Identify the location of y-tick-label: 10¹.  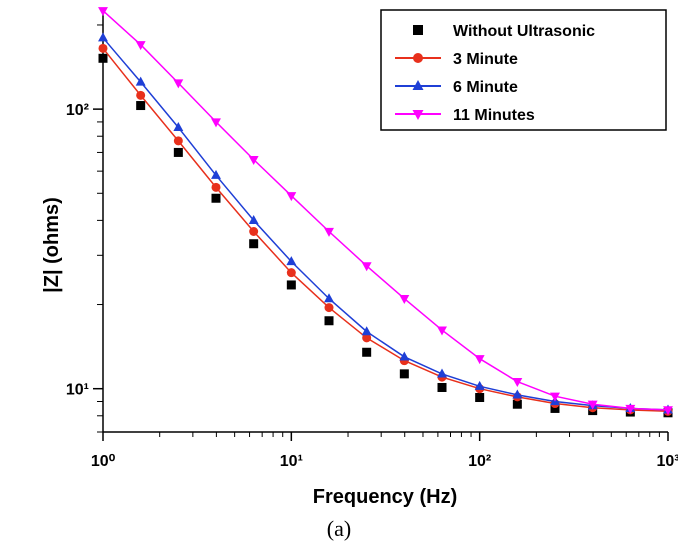
(77, 390).